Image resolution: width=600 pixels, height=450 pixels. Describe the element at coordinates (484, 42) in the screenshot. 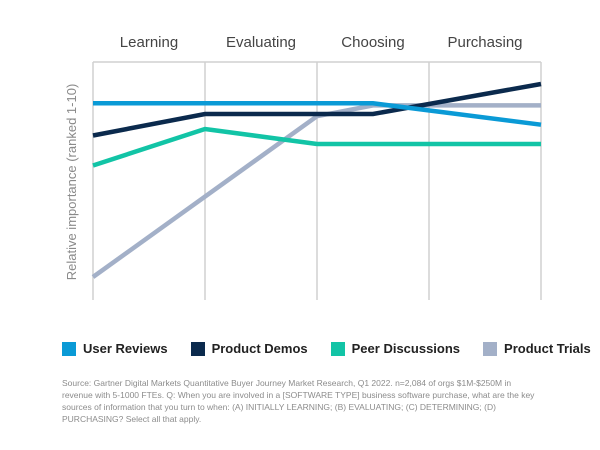

I see `category-label: Purchasing` at that location.